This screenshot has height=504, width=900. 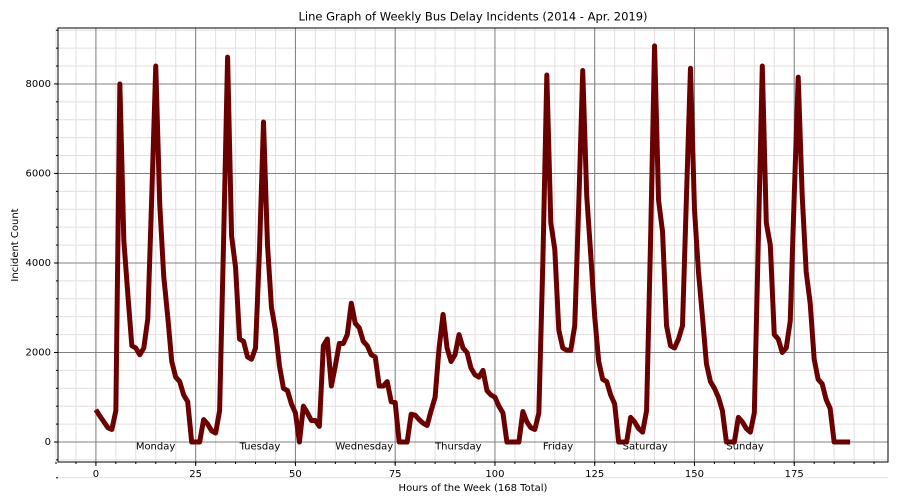 I want to click on x-tick-label: 175, so click(x=794, y=474).